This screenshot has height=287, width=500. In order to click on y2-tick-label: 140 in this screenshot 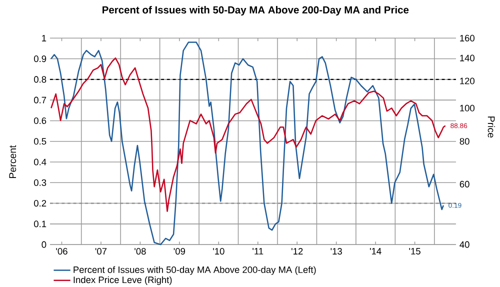, I will do `click(467, 58)`.